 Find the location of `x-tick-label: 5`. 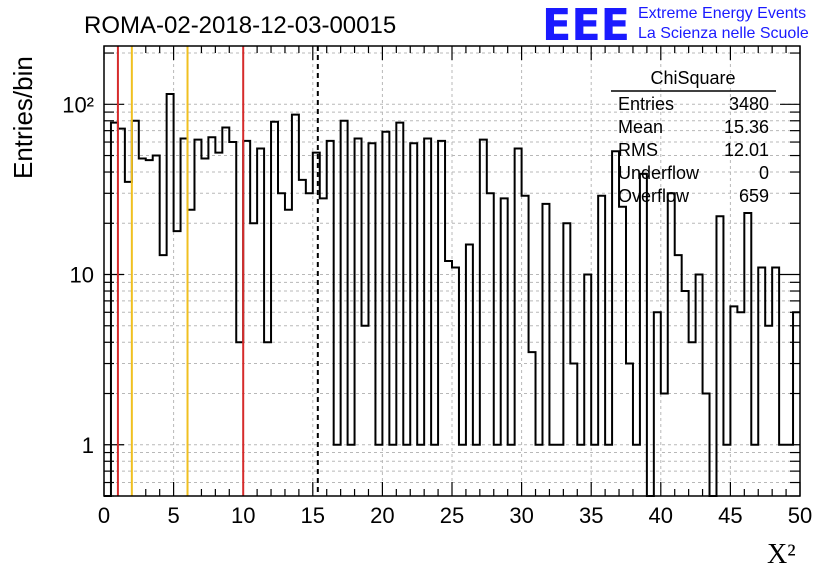

x-tick-label: 5 is located at coordinates (173, 515).